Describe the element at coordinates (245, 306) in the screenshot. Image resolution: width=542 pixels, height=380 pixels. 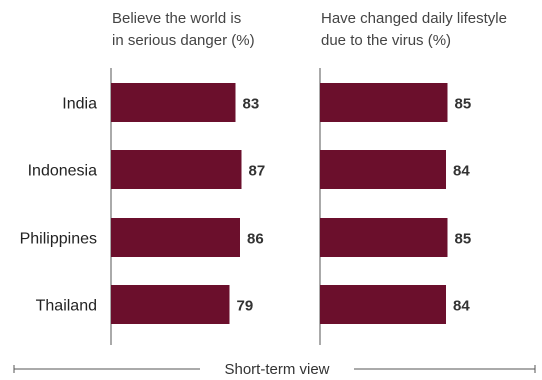
I see `value-label: 79` at that location.